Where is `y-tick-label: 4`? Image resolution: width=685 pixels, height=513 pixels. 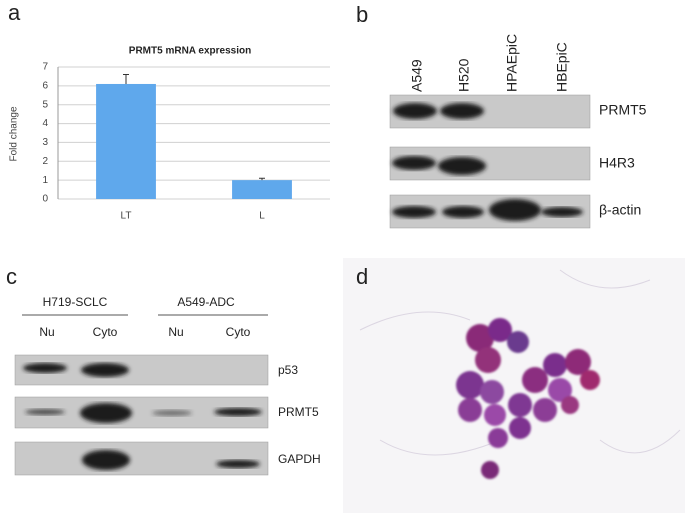 y-tick-label: 4 is located at coordinates (45, 123).